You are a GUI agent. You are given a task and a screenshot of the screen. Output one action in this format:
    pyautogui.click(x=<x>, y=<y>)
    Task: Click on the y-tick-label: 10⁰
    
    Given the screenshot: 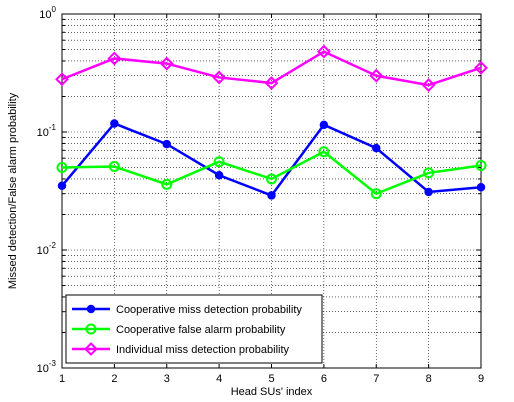 What is the action you would take?
    pyautogui.click(x=47, y=13)
    